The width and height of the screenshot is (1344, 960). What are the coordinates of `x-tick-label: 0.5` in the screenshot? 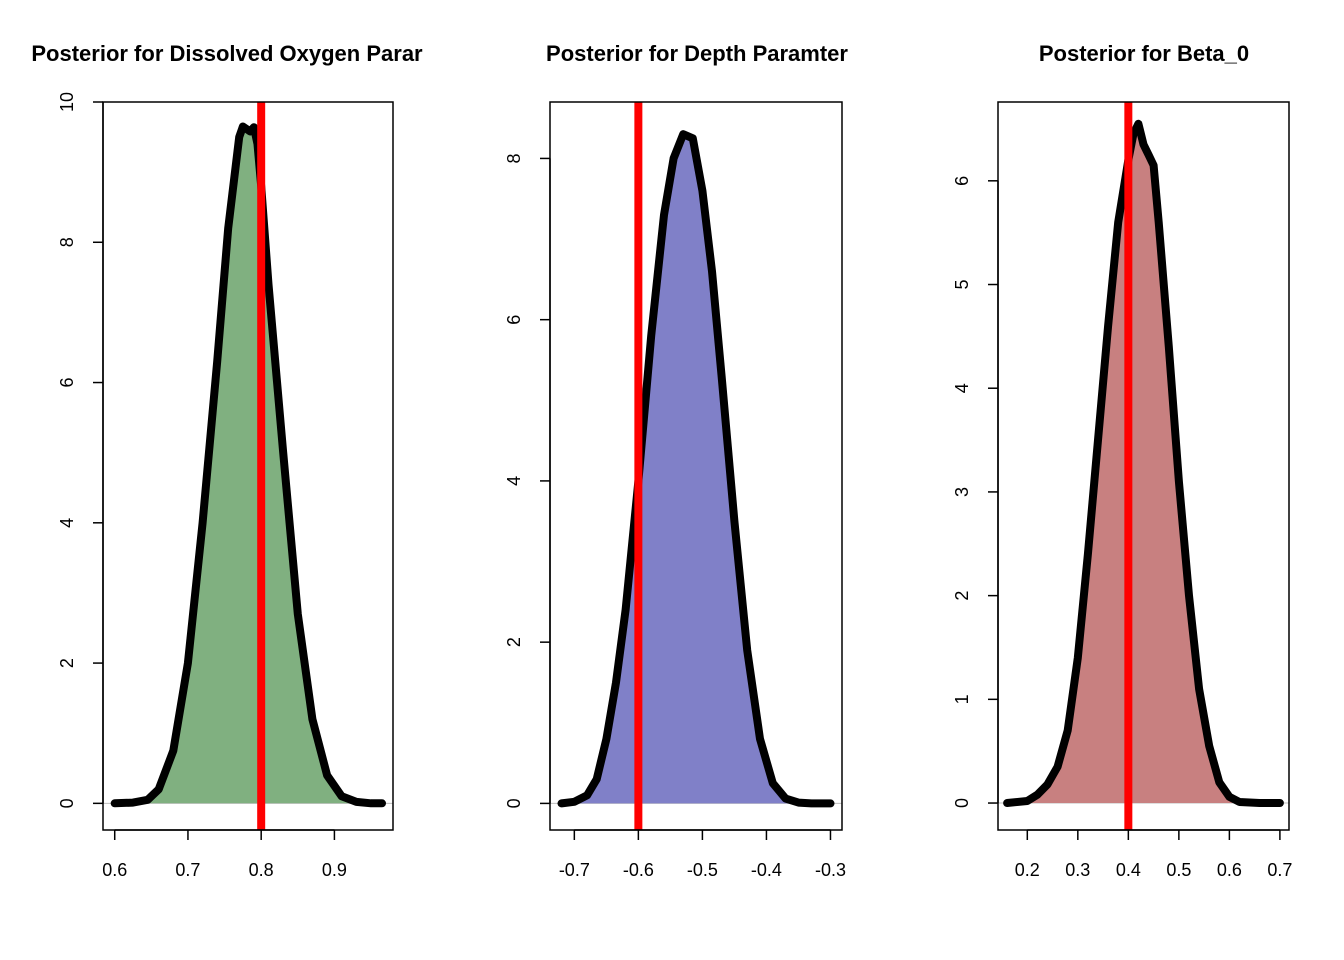 It's located at (1178, 870).